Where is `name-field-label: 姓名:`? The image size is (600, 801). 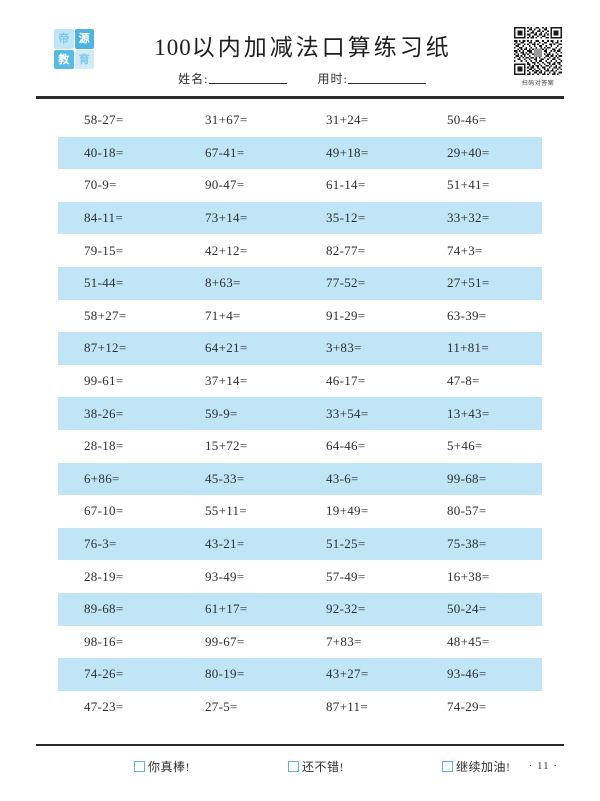 name-field-label: 姓名: is located at coordinates (193, 79).